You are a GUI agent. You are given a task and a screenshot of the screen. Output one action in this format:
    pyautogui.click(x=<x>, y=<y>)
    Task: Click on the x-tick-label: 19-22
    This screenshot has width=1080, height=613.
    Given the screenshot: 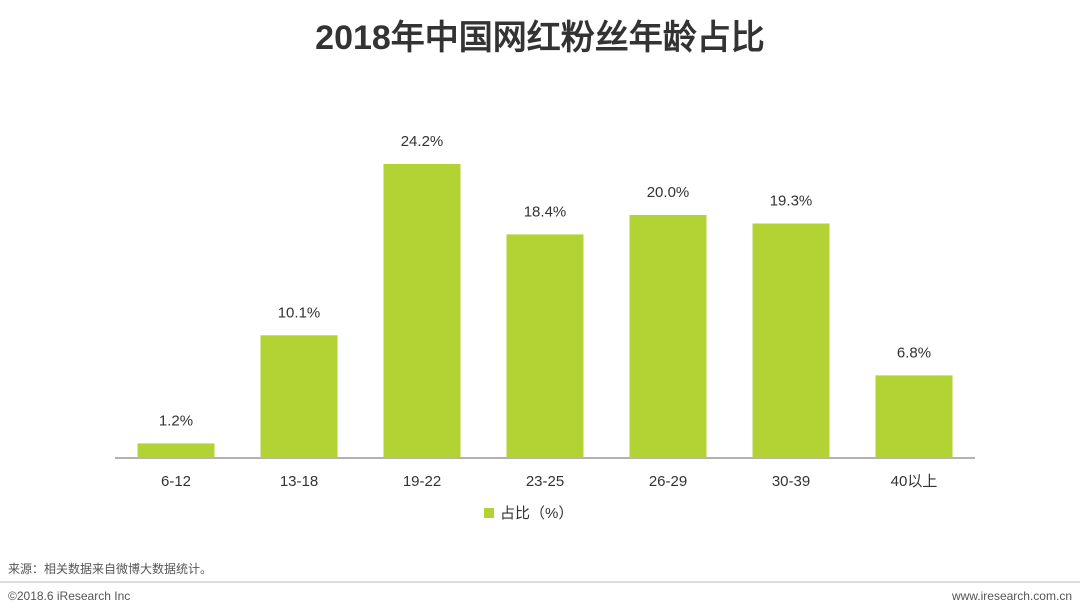 What is the action you would take?
    pyautogui.click(x=422, y=481)
    